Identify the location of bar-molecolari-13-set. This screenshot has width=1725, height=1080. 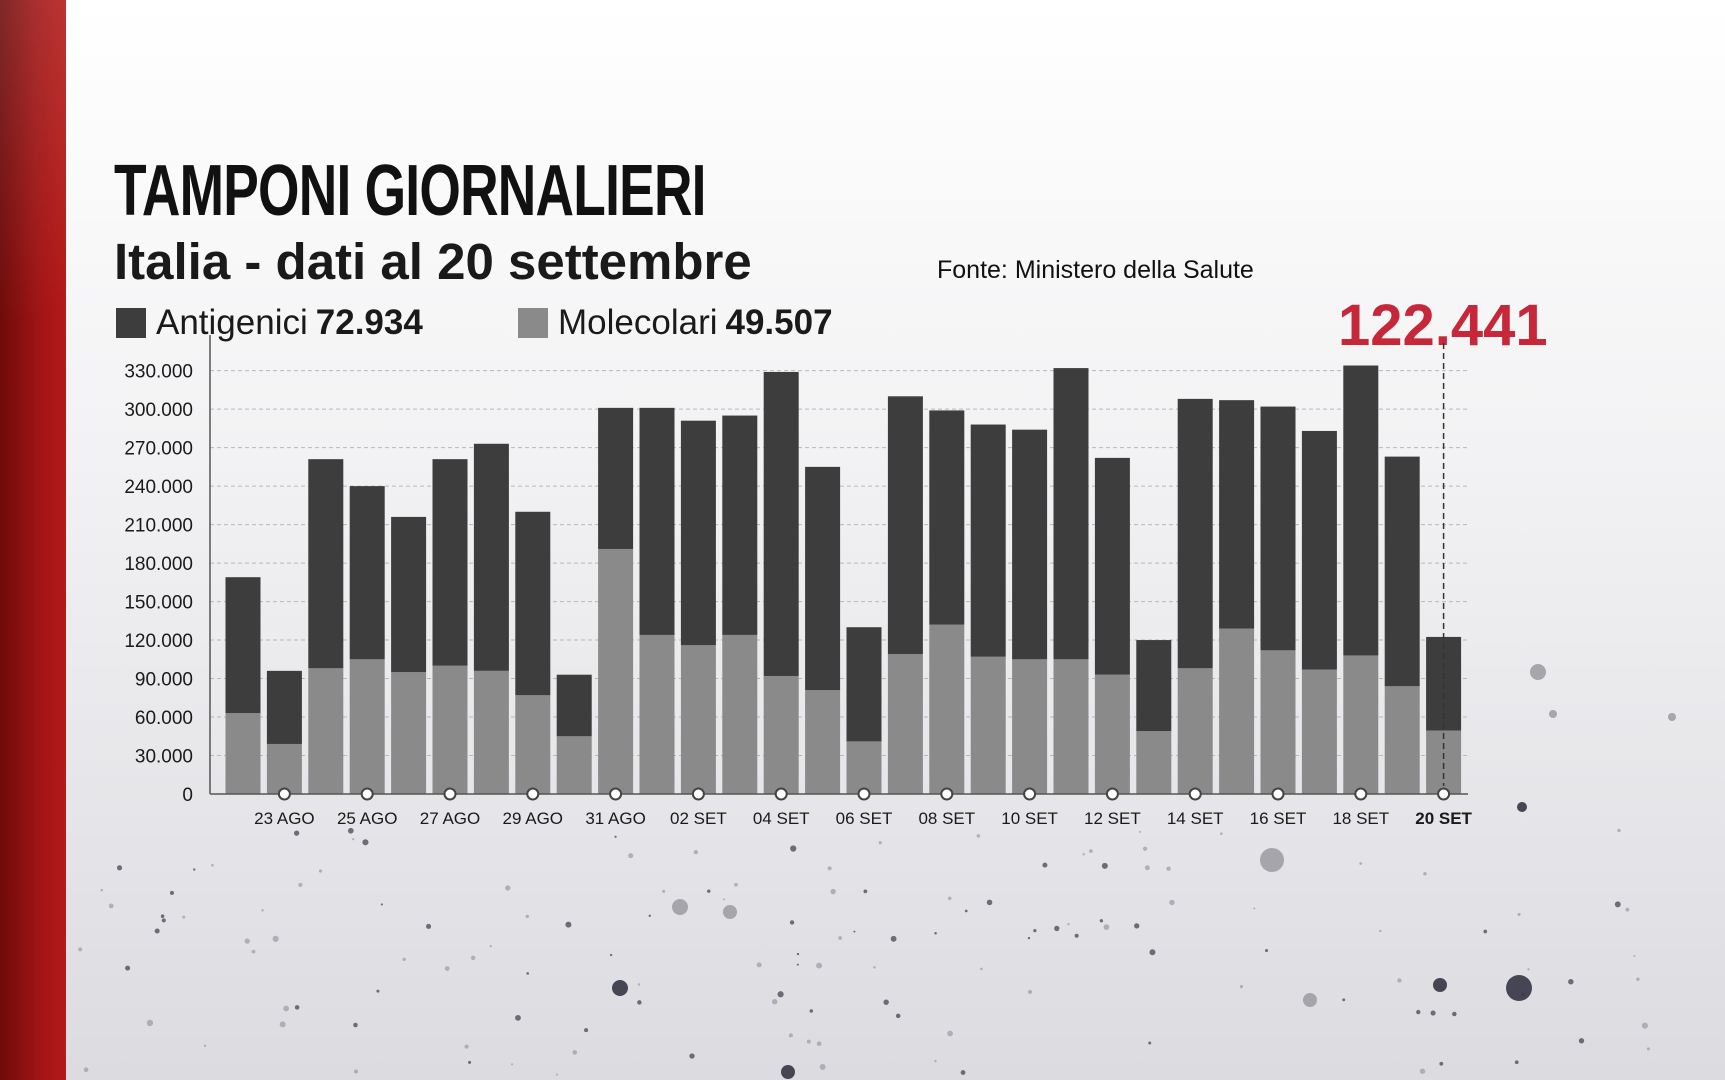
(1154, 762).